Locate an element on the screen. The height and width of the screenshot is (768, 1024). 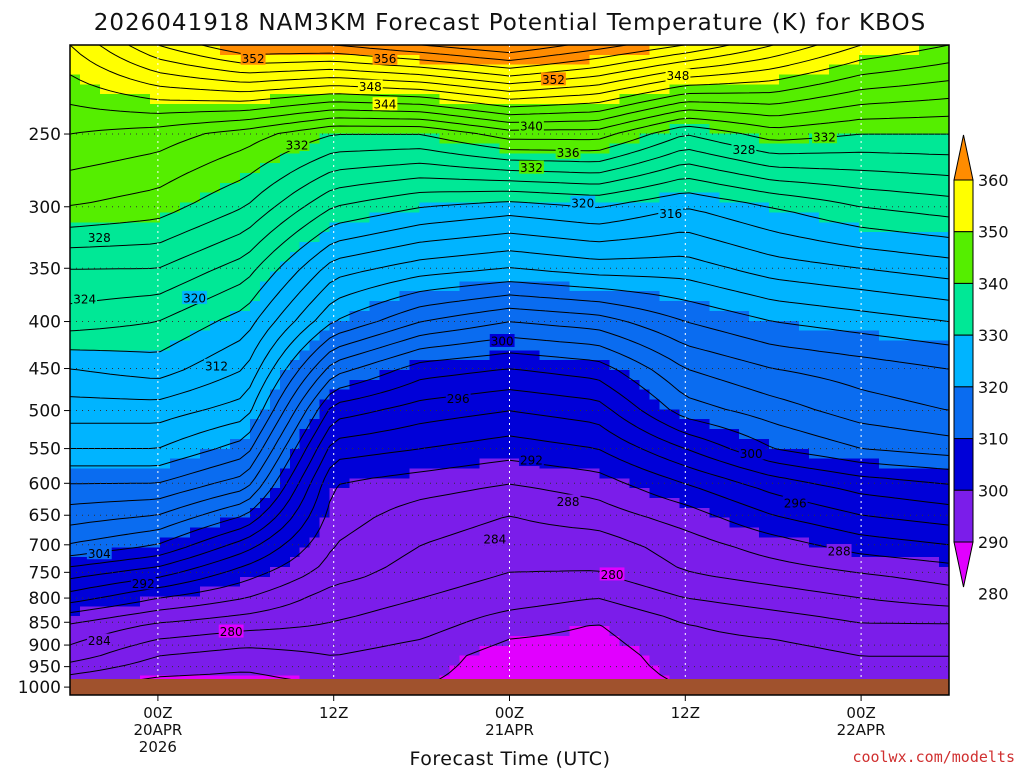
y-tick-label: 600 is located at coordinates (45, 484).